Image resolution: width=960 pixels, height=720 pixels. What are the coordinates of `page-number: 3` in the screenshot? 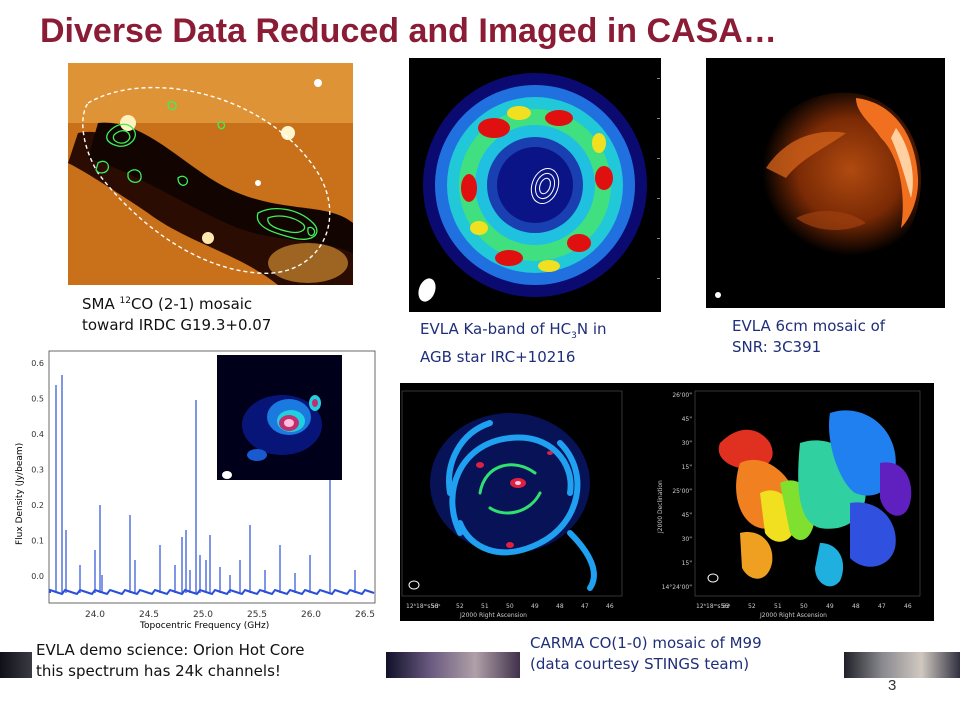 It's located at (892, 685).